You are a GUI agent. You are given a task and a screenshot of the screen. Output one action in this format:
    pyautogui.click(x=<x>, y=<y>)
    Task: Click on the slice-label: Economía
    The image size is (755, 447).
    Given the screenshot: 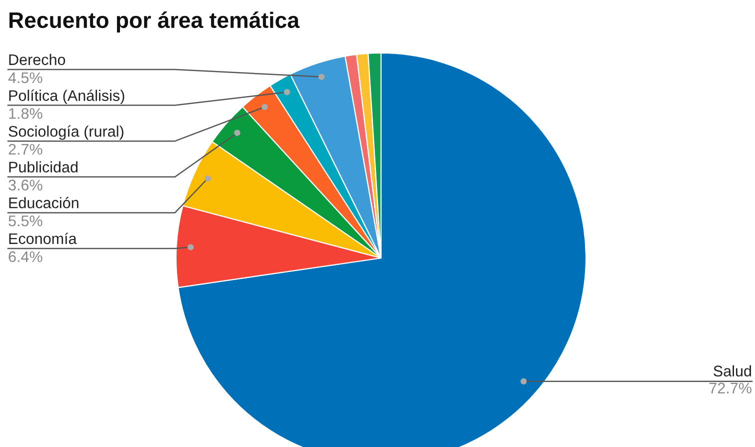 What is the action you would take?
    pyautogui.click(x=43, y=238)
    